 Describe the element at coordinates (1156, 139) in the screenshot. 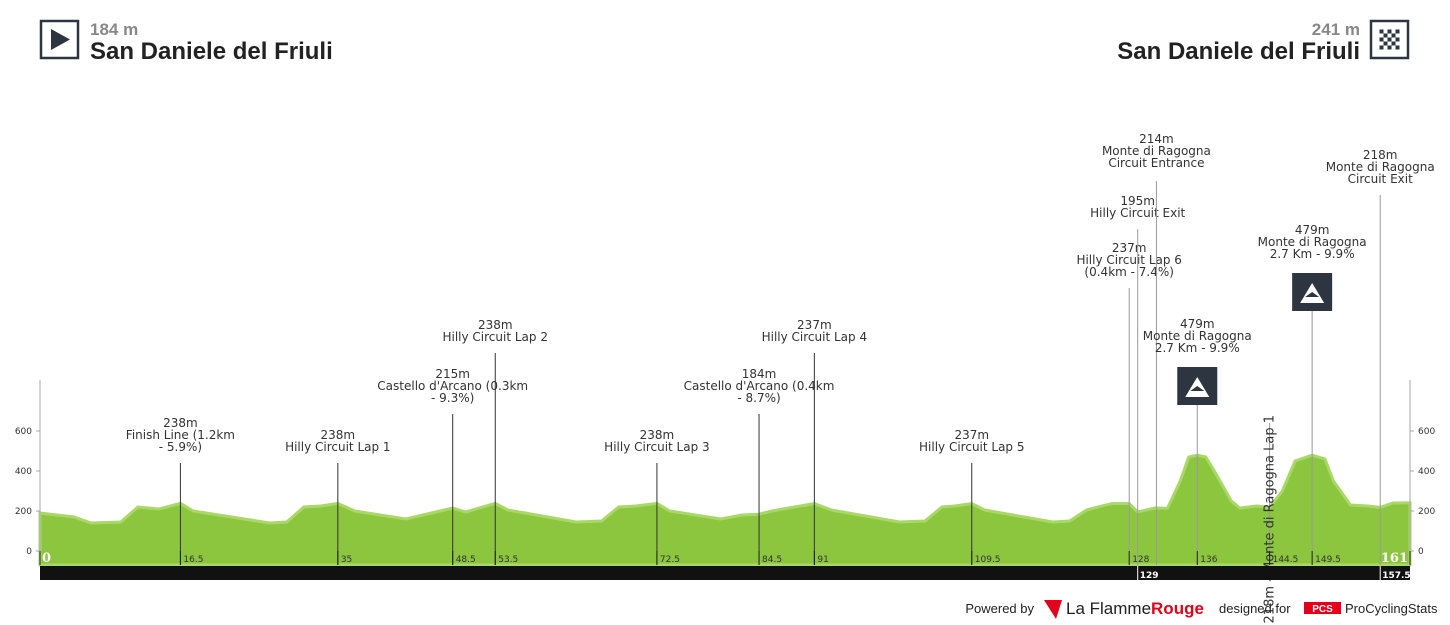

I see `annotation-label: 214m` at that location.